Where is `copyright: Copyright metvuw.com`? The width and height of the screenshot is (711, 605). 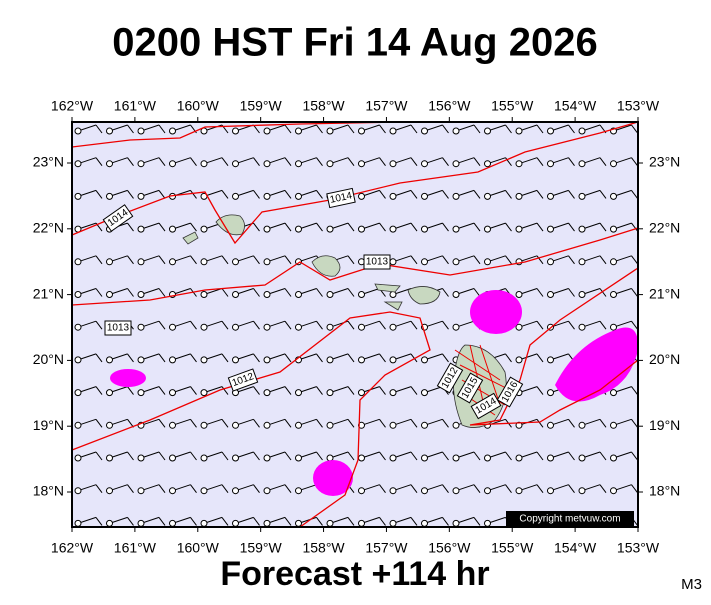 copyright: Copyright metvuw.com is located at coordinates (569, 519).